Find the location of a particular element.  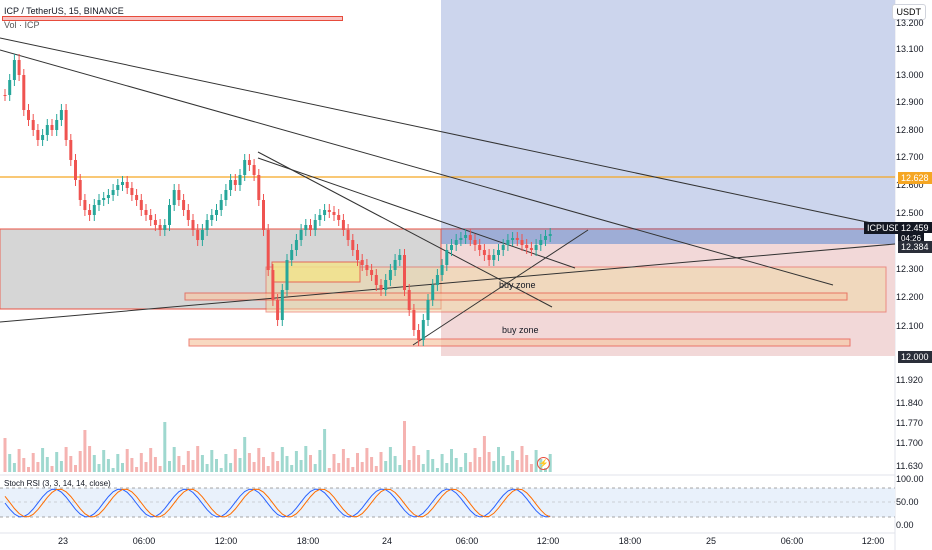

buy-zone-label-2: buy zone is located at coordinates (520, 330).